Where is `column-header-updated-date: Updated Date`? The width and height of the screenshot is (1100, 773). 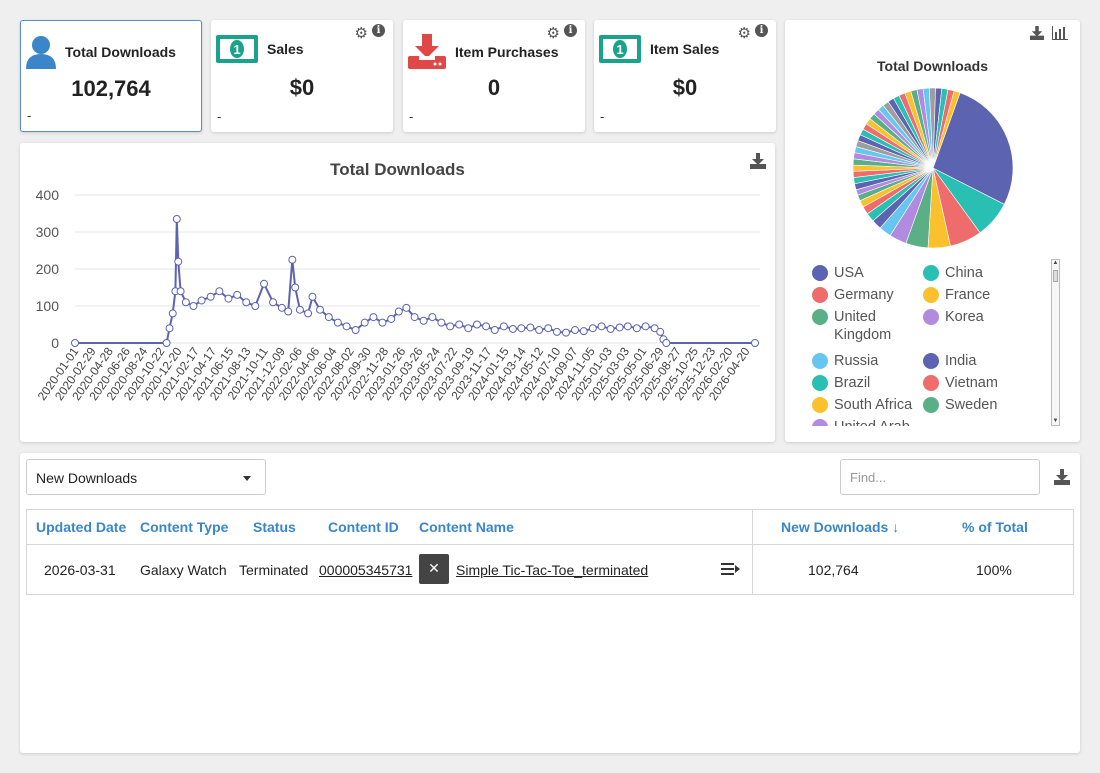
column-header-updated-date: Updated Date is located at coordinates (81, 527).